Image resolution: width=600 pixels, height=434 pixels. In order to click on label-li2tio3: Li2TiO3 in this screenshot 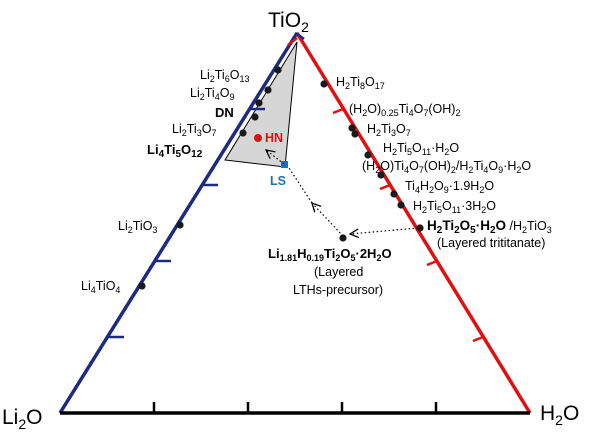, I will do `click(137, 227)`.